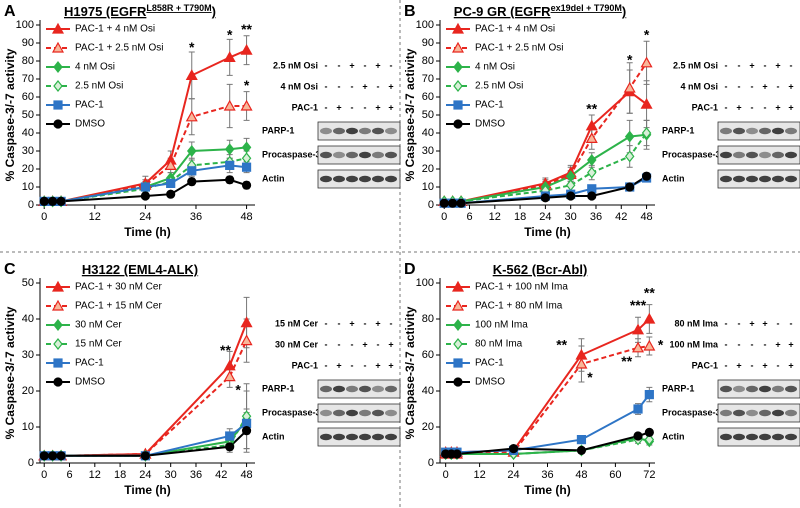 This screenshot has width=800, height=508. What do you see at coordinates (694, 344) in the screenshot?
I see `treatment-label: 100 nM Ima` at bounding box center [694, 344].